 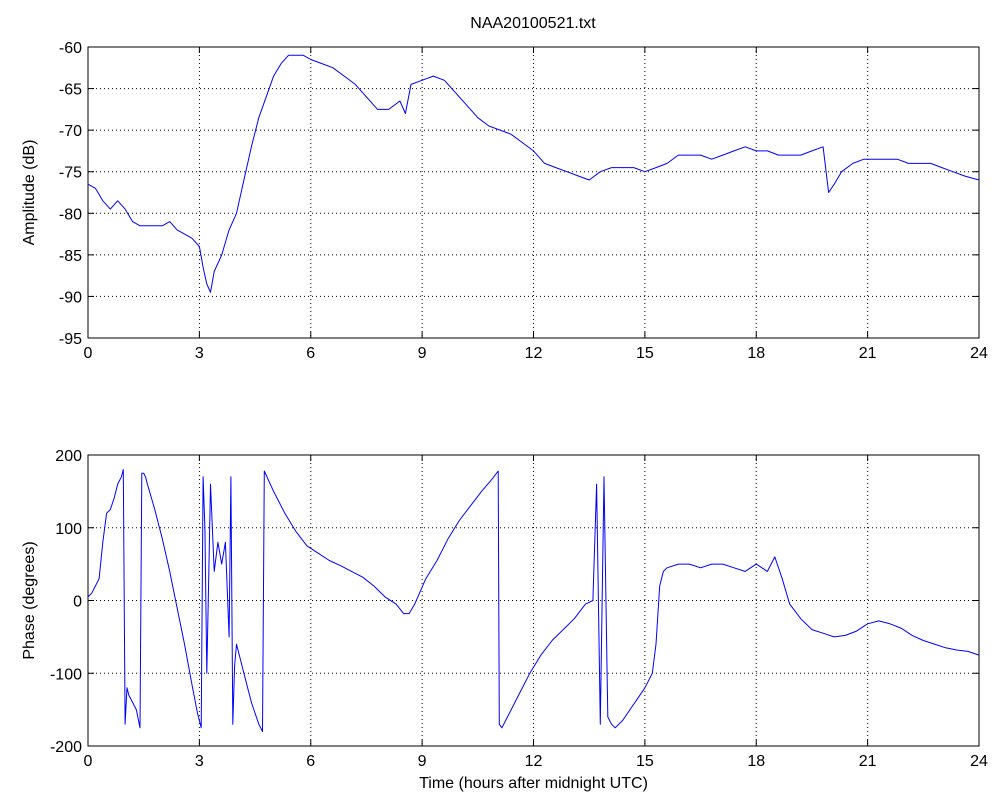 What do you see at coordinates (979, 353) in the screenshot?
I see `amplitude-x-tick-label: 24` at bounding box center [979, 353].